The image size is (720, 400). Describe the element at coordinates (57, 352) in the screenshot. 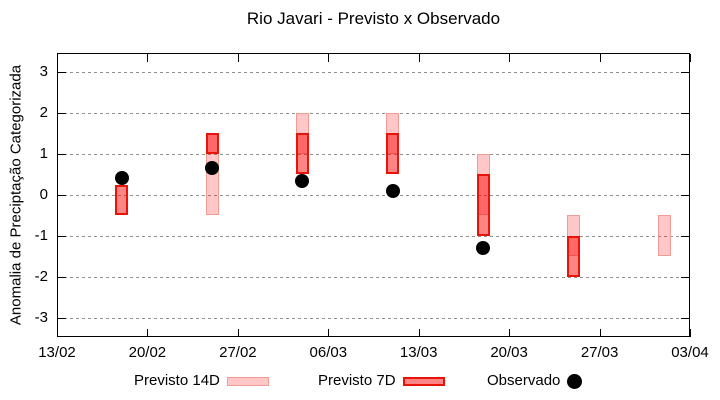

I see `x-tick-label: 13/02` at that location.